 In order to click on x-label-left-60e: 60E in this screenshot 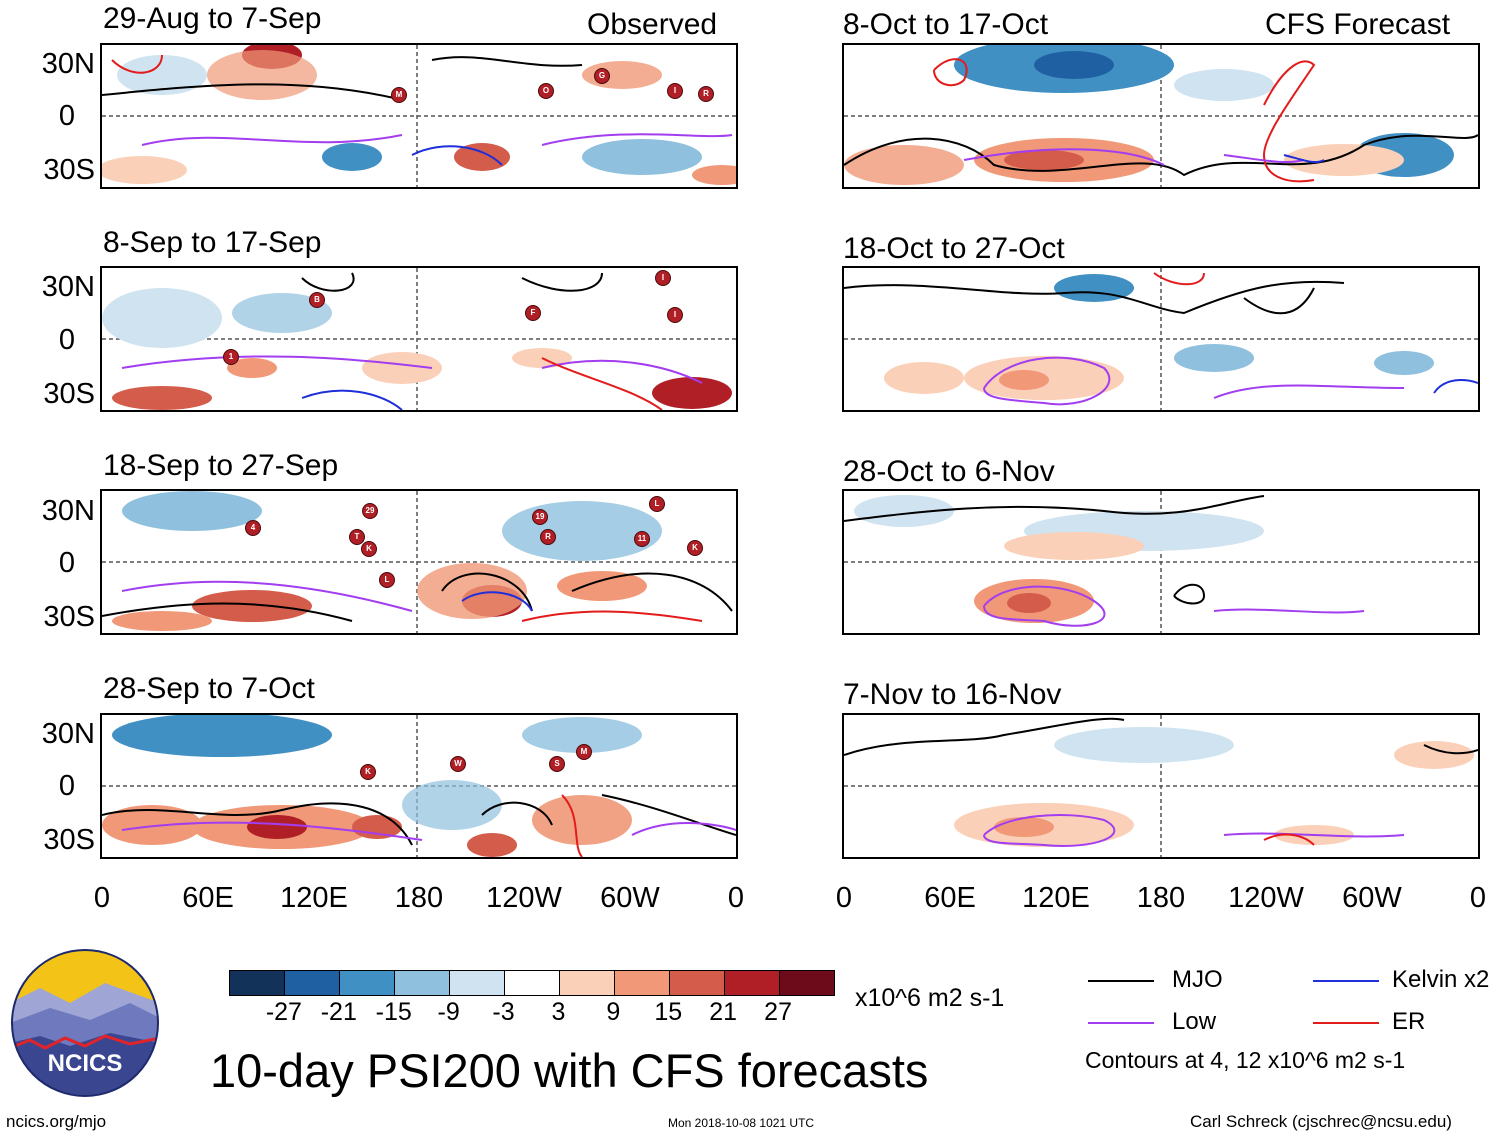, I will do `click(208, 898)`.